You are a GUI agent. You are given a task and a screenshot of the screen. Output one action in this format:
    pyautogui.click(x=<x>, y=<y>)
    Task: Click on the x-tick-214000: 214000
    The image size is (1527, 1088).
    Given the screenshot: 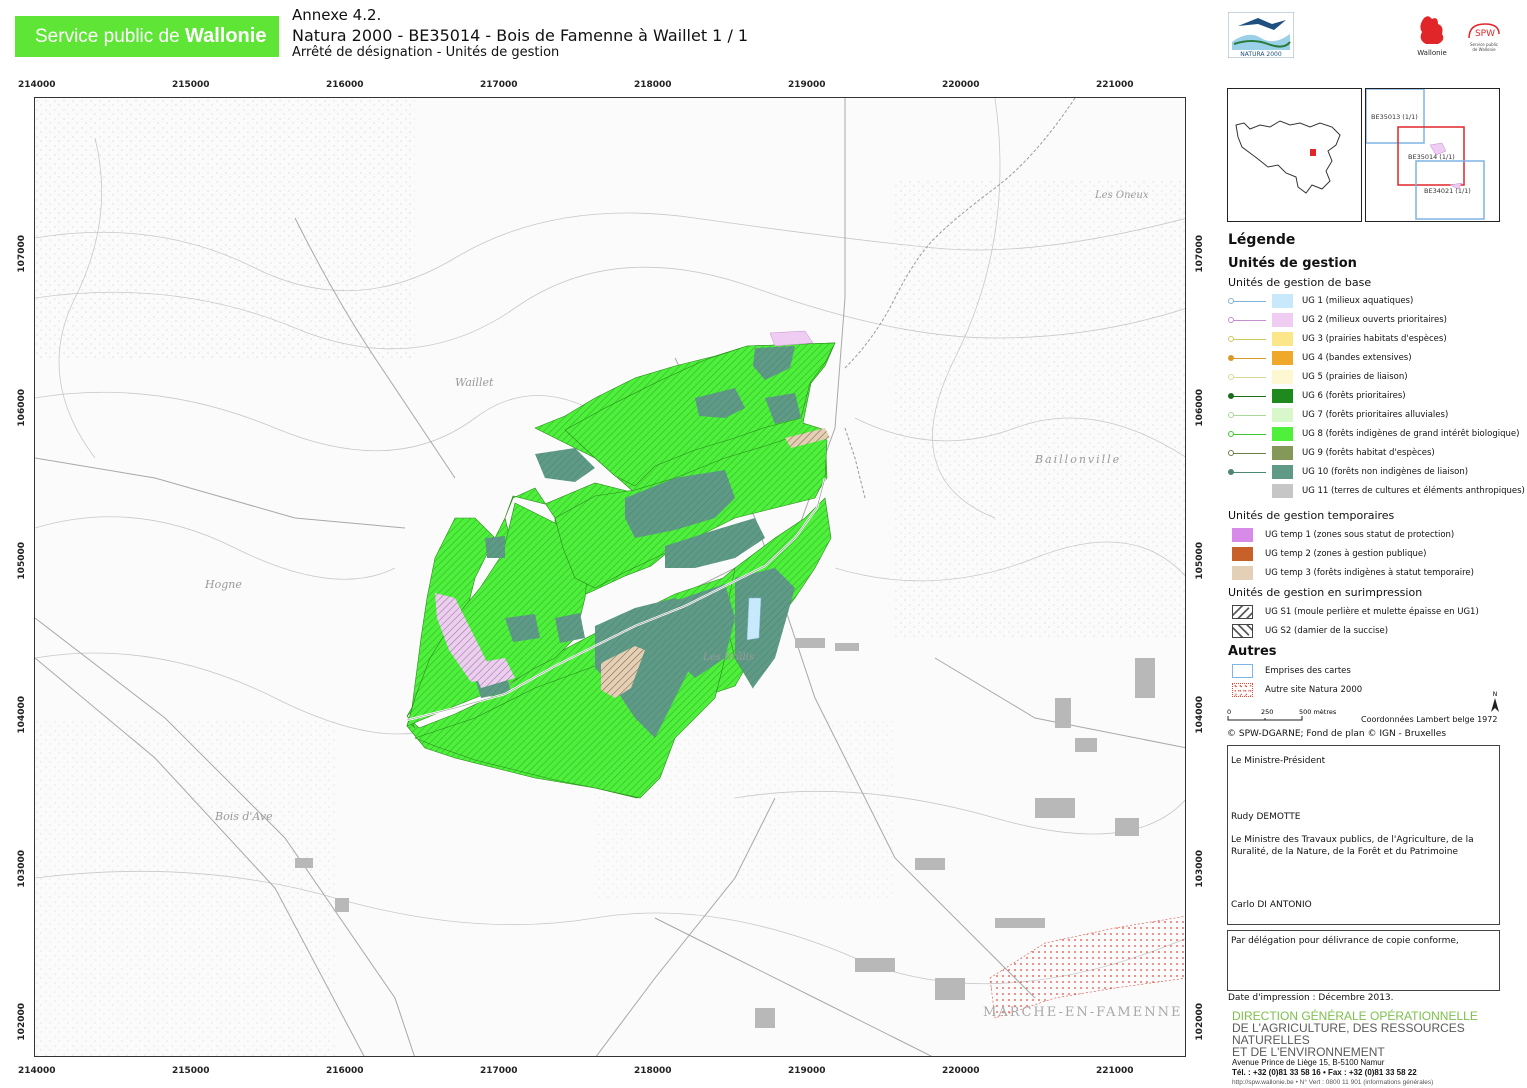 What is the action you would take?
    pyautogui.click(x=37, y=85)
    